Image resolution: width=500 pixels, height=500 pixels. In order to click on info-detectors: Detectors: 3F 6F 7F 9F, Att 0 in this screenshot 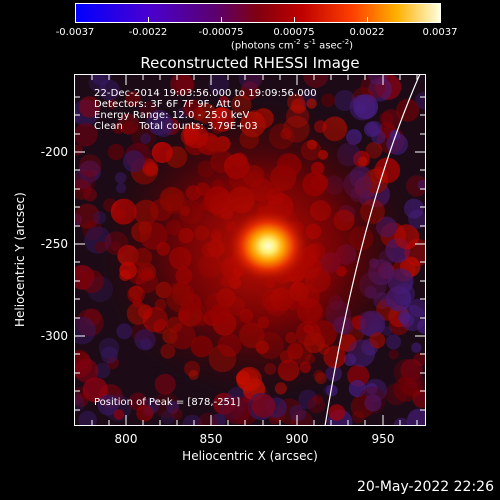, I will do `click(167, 104)`.